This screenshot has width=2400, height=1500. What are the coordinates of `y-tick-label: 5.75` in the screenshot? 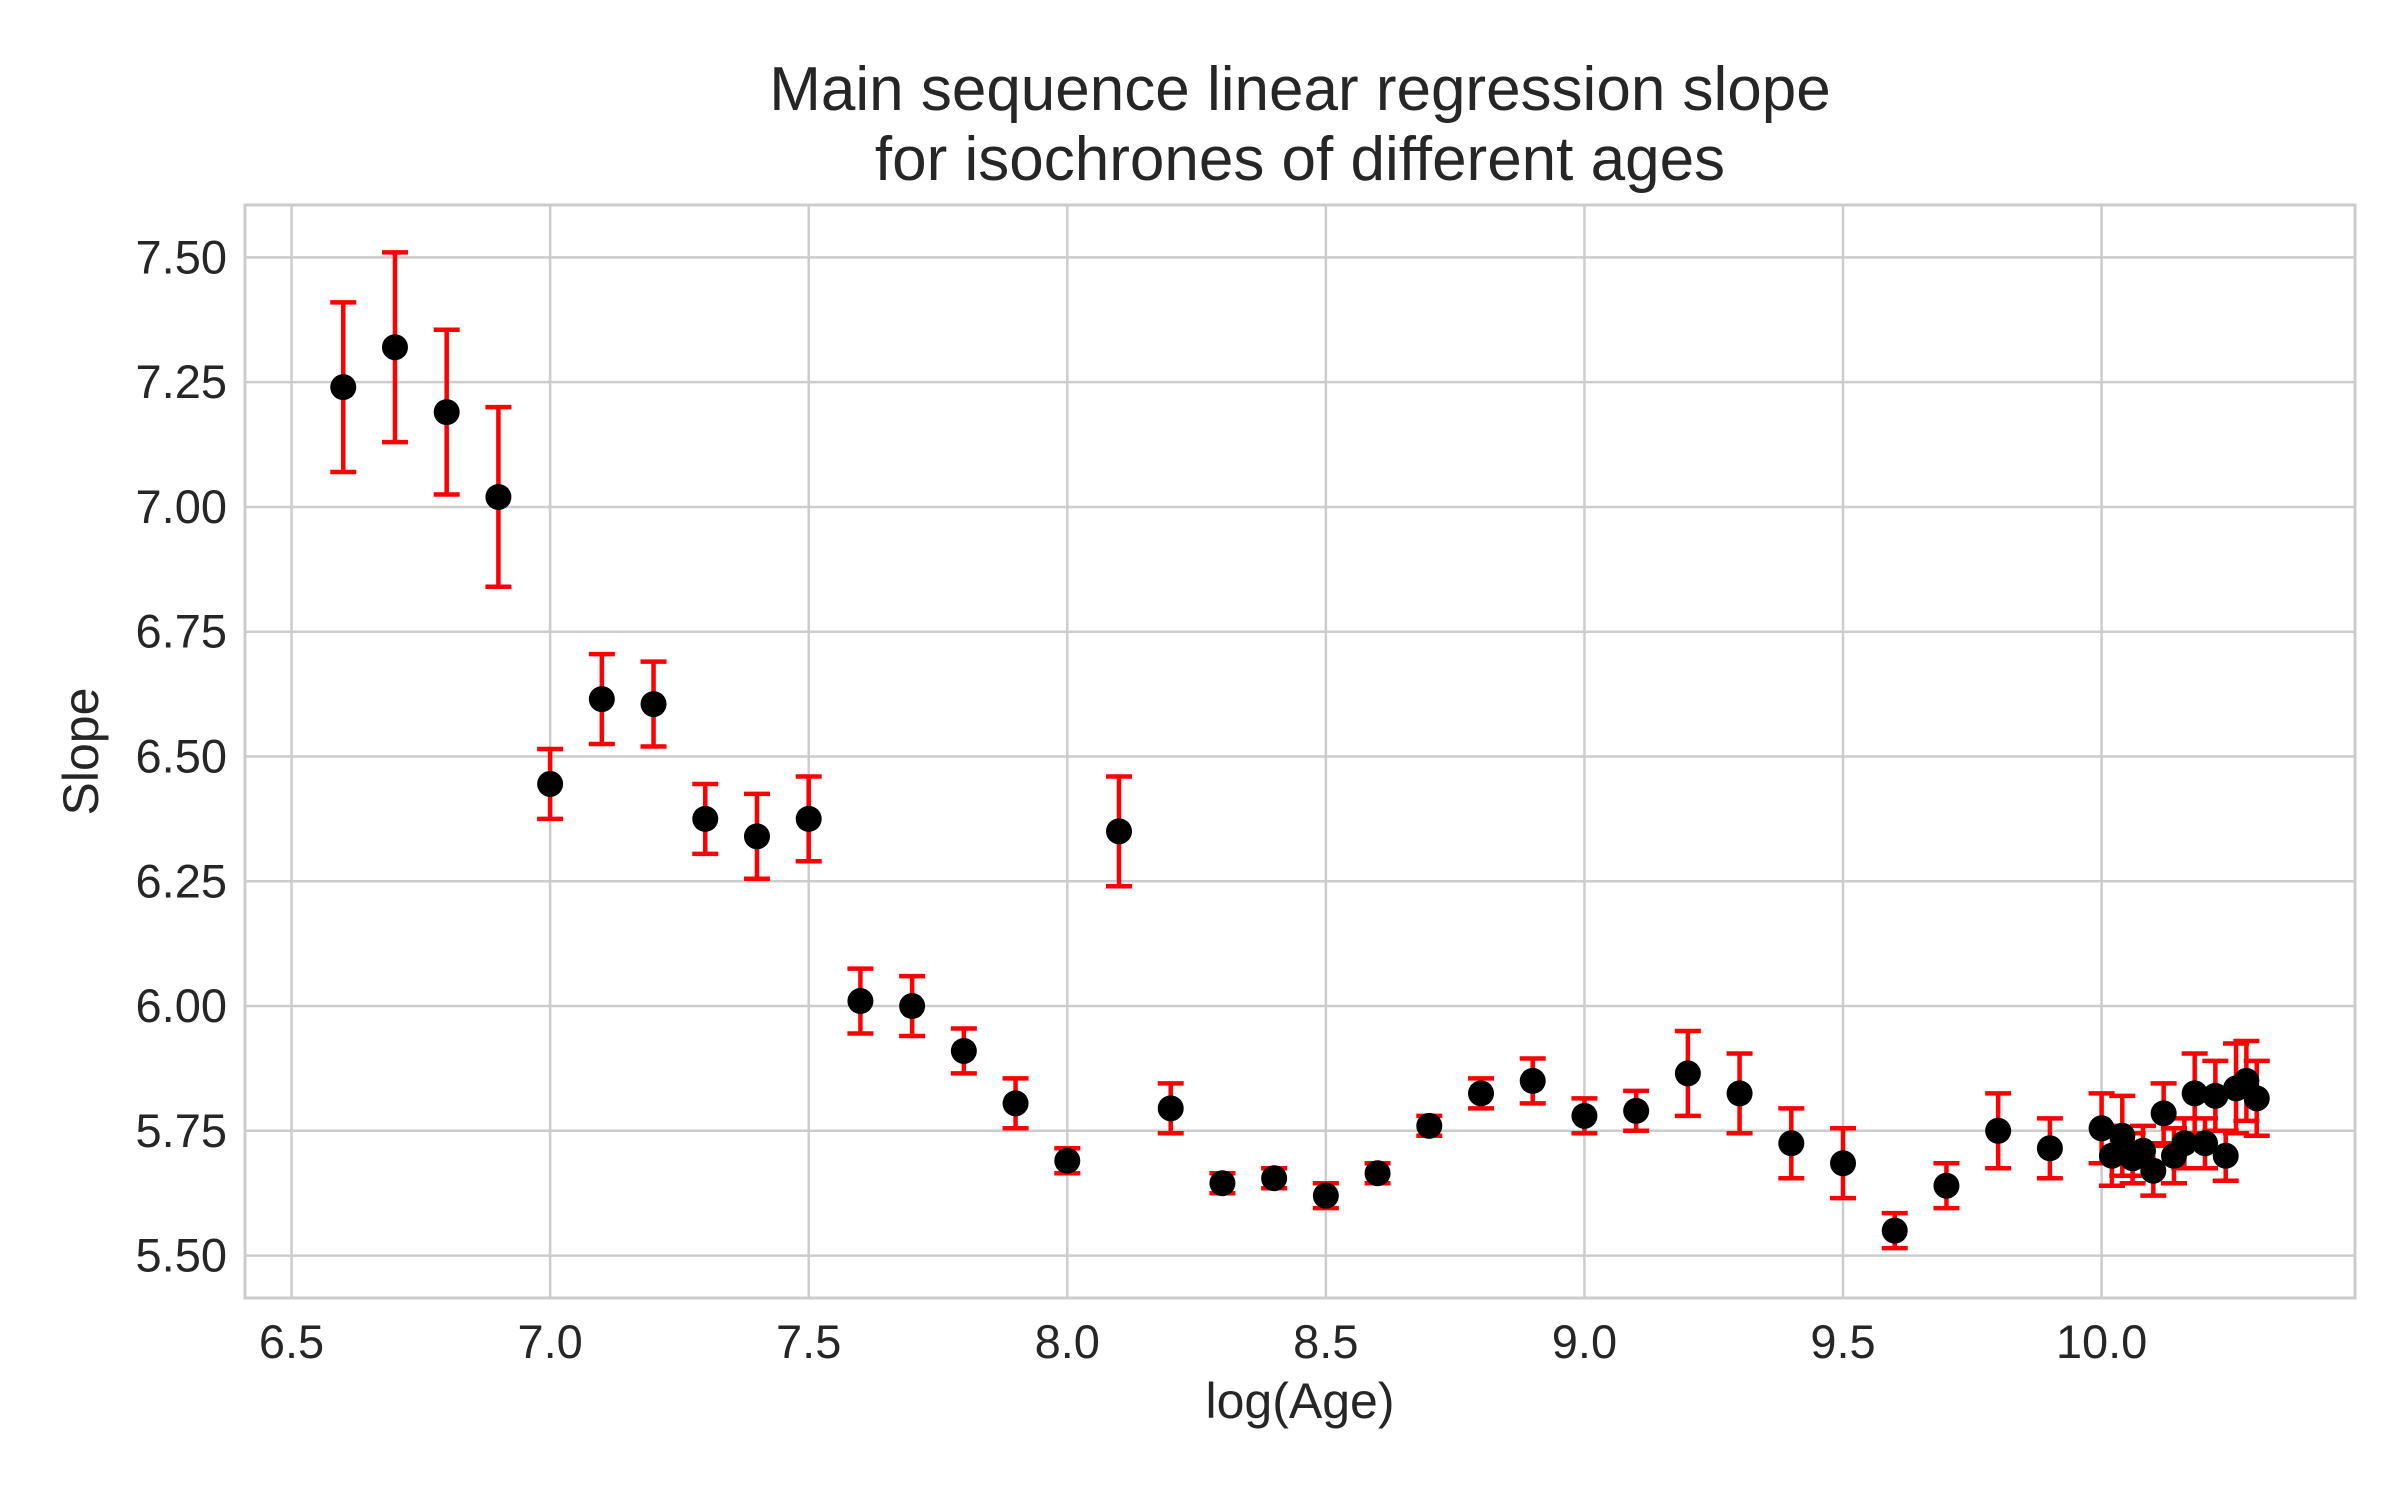 It's located at (181, 1130).